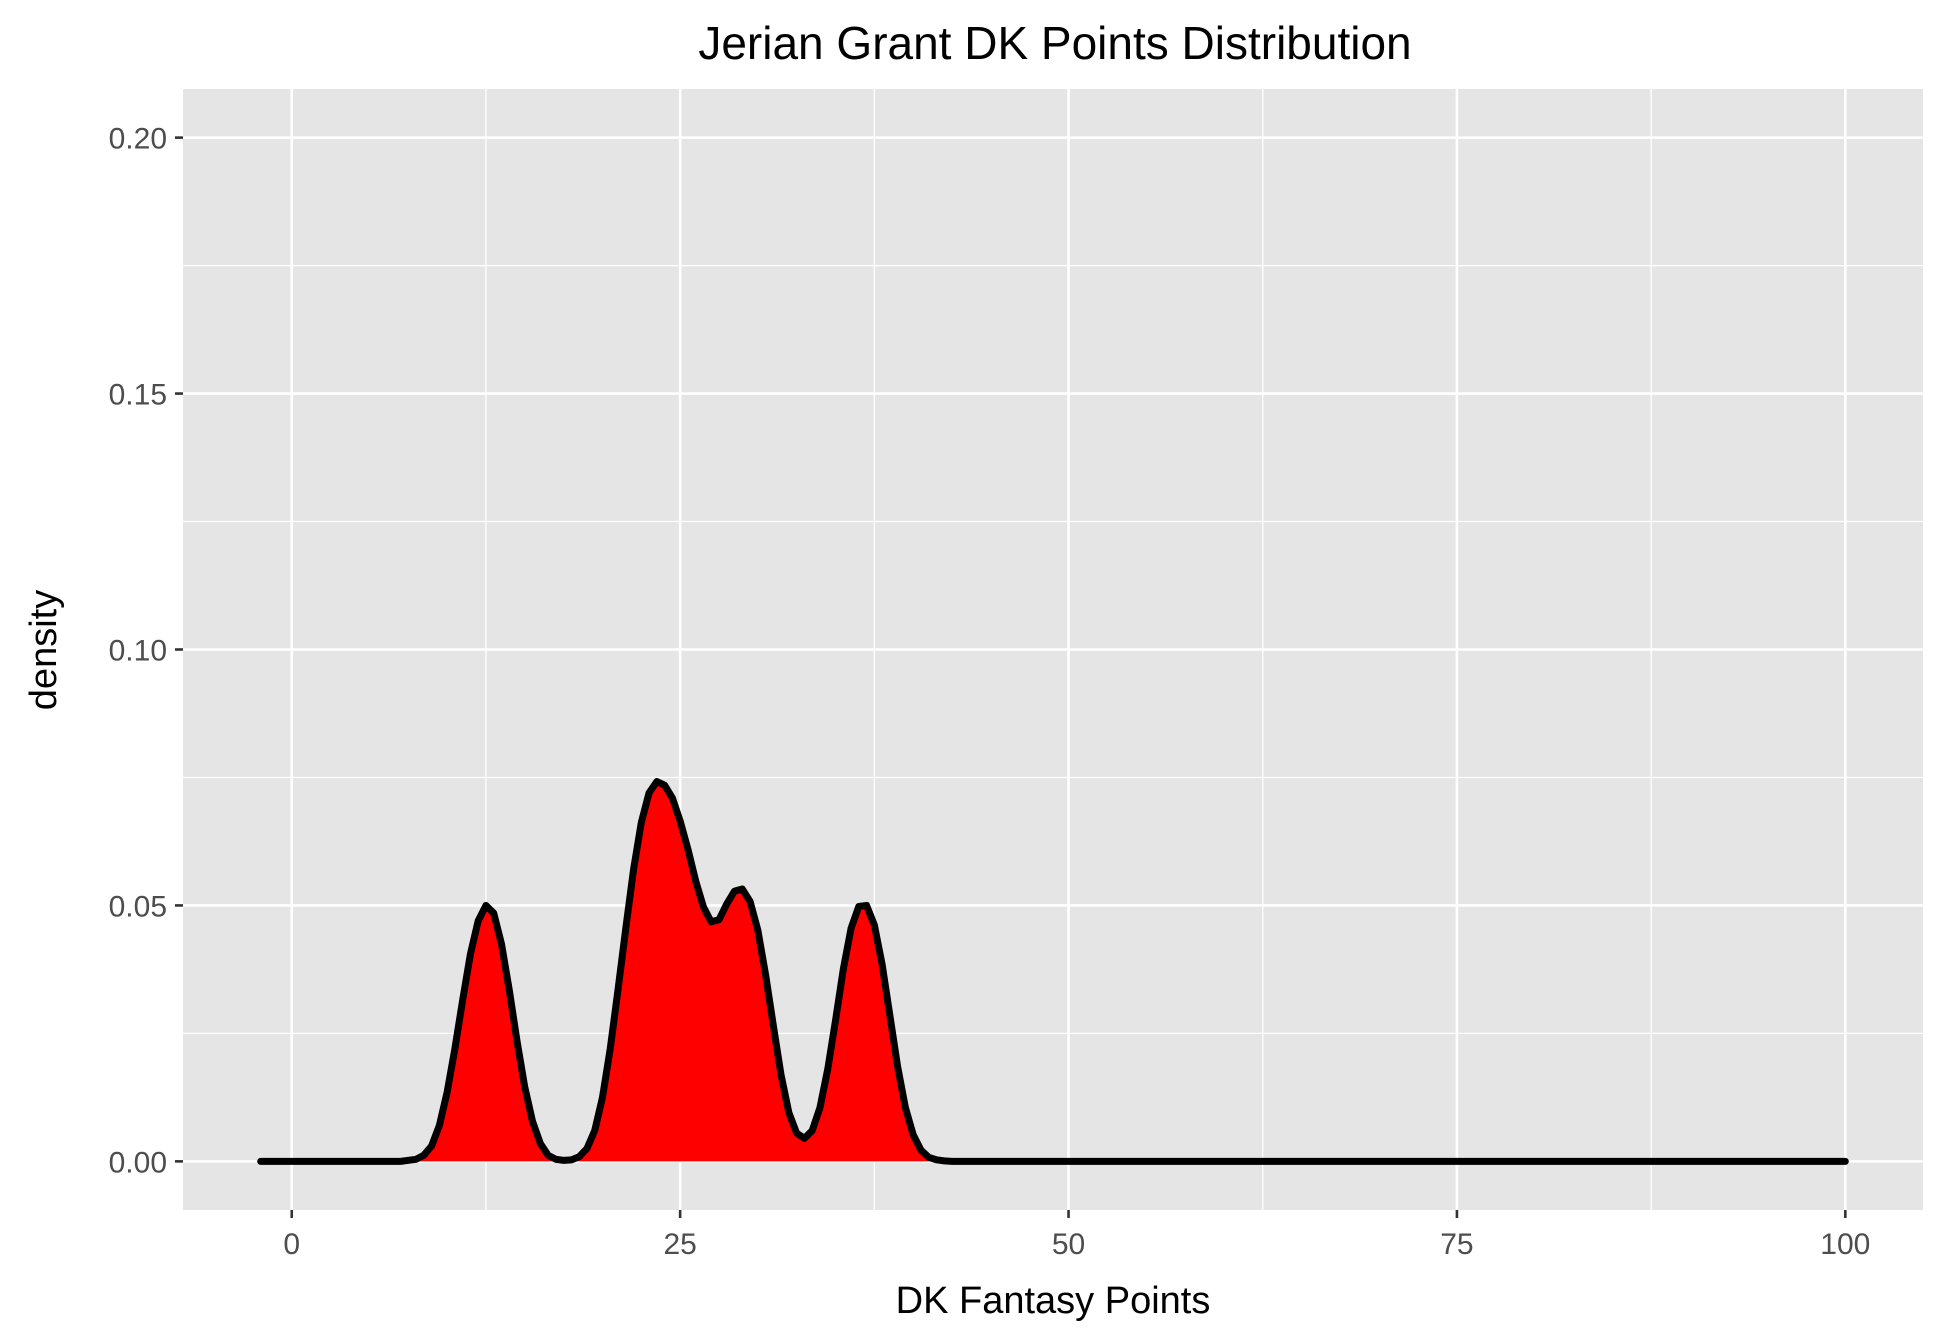  I want to click on y-tick-label: 0.00, so click(138, 1162).